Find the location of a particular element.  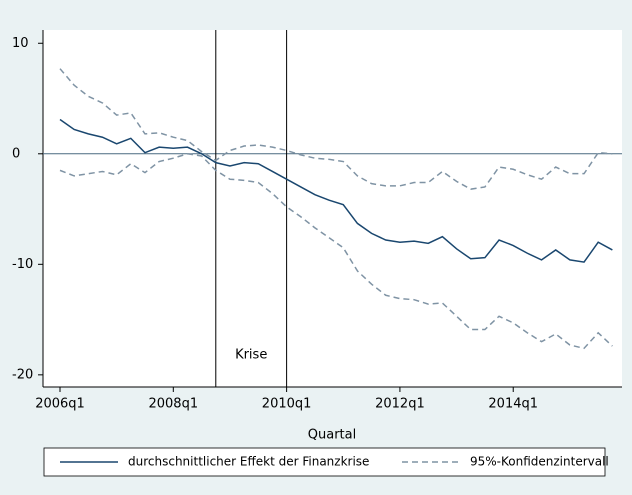

x-tick-label: 2014q1 is located at coordinates (513, 404).